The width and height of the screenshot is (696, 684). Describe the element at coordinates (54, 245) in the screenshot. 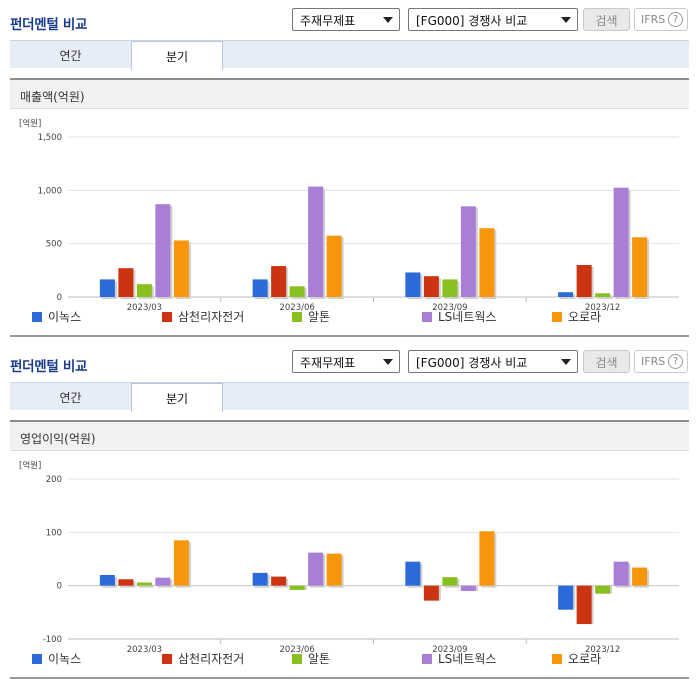

I see `y-tick-label: 500` at that location.